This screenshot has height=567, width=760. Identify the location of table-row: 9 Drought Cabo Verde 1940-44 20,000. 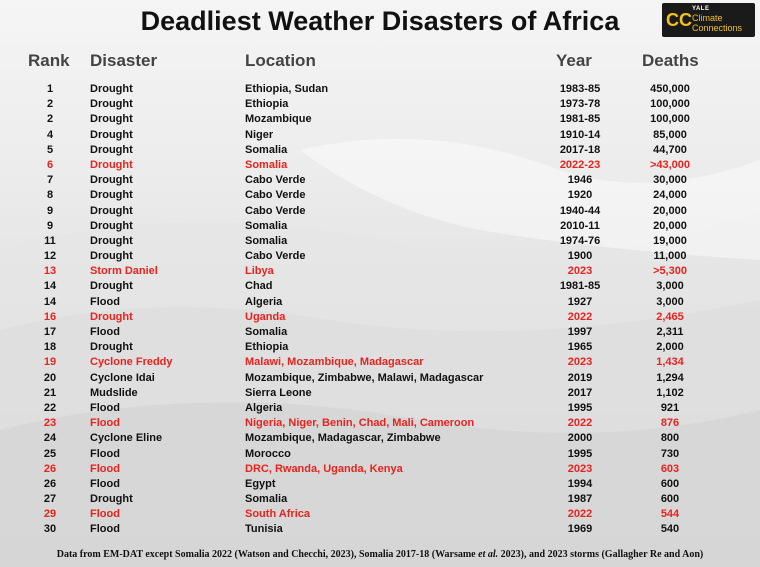
(380, 211).